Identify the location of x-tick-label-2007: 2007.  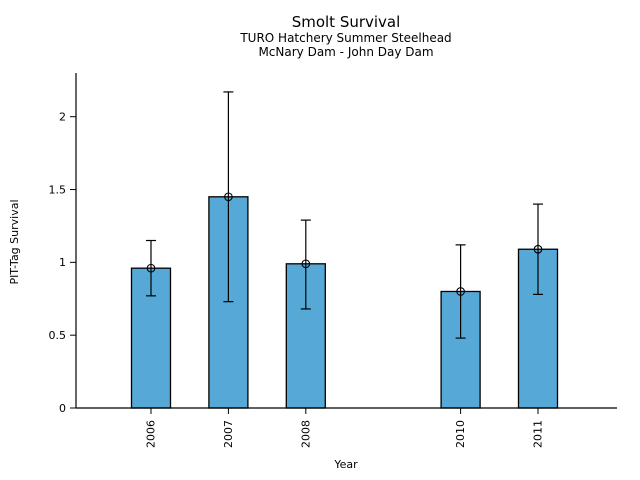
(228, 434).